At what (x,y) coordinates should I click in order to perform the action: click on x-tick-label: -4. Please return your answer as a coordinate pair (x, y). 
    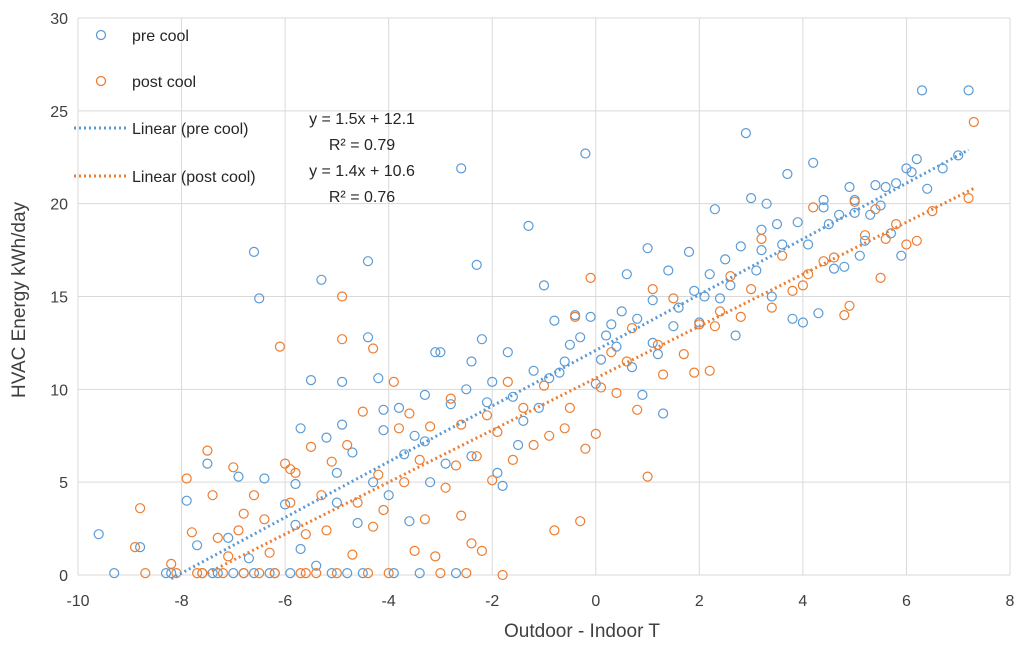
    Looking at the image, I should click on (389, 601).